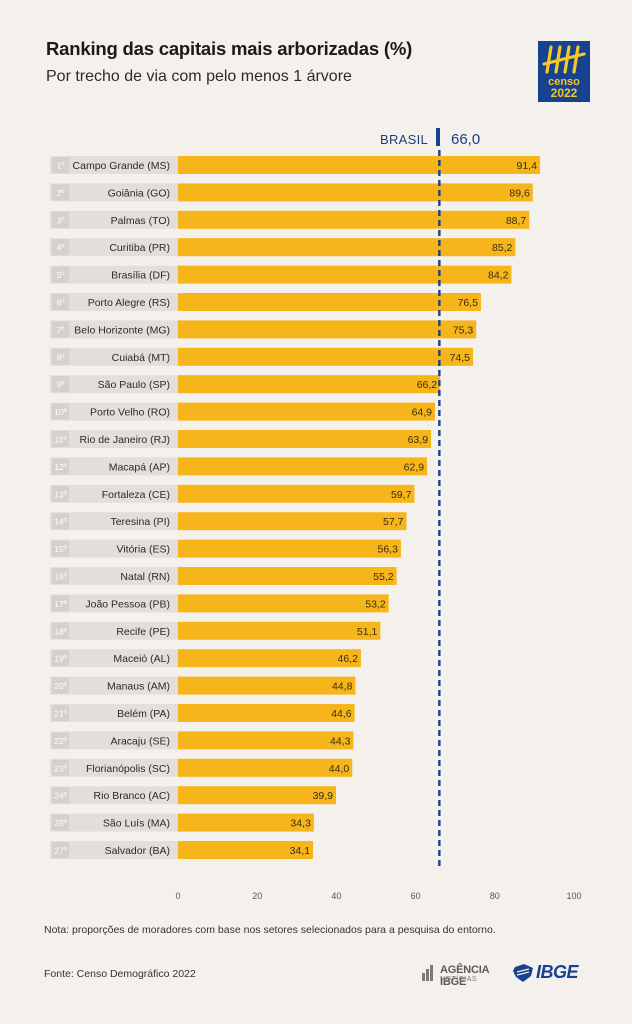 Image resolution: width=632 pixels, height=1024 pixels. I want to click on value-label: 89,6, so click(519, 193).